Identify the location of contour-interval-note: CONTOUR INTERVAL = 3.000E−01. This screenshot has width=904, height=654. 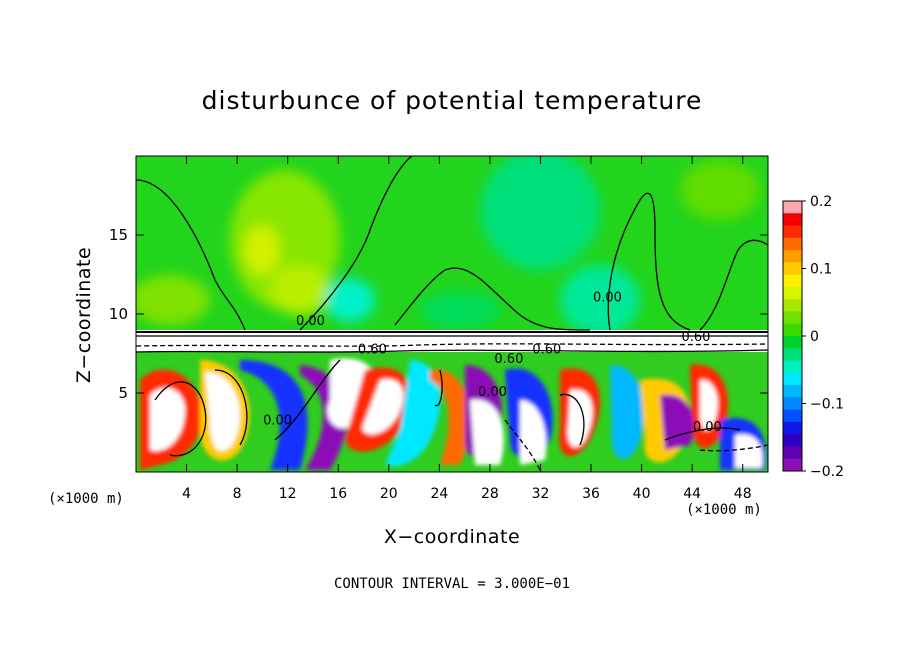
(452, 584).